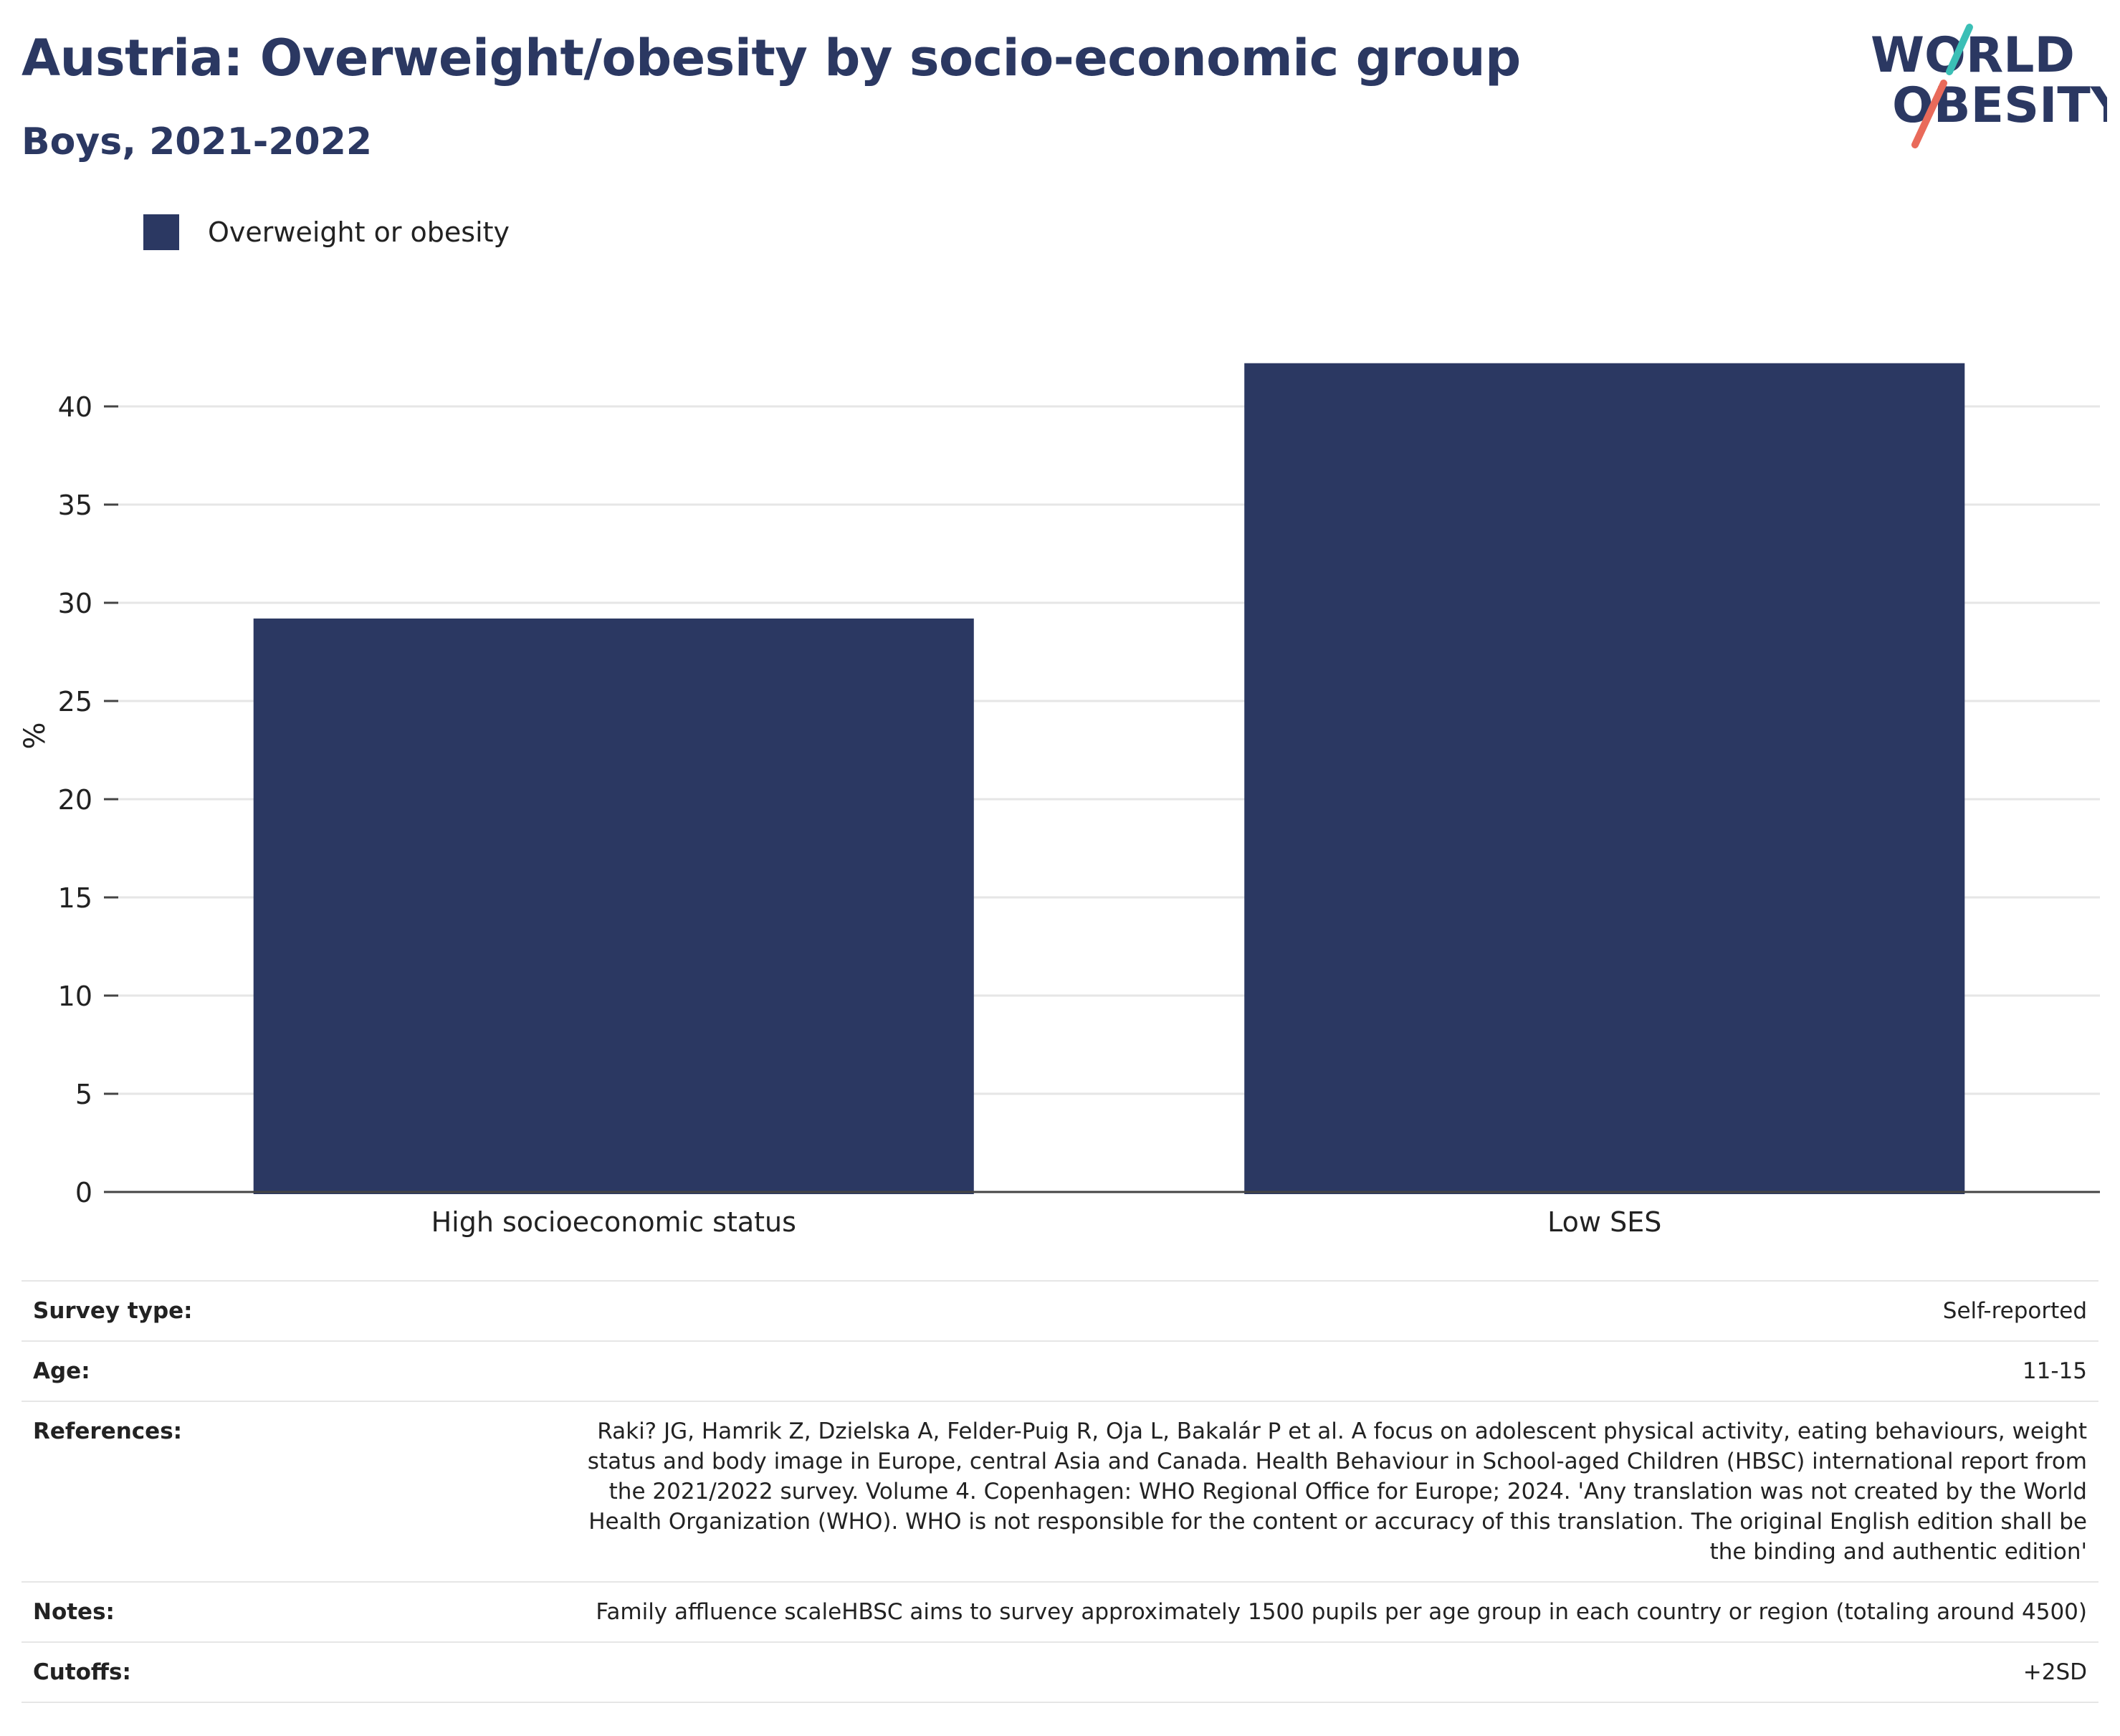 This screenshot has width=2120, height=1736. What do you see at coordinates (75, 800) in the screenshot?
I see `y-tick-label: 20` at bounding box center [75, 800].